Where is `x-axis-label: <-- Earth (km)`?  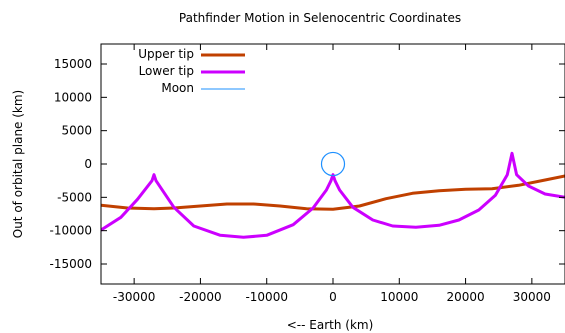 x-axis-label: <-- Earth (km) is located at coordinates (330, 325).